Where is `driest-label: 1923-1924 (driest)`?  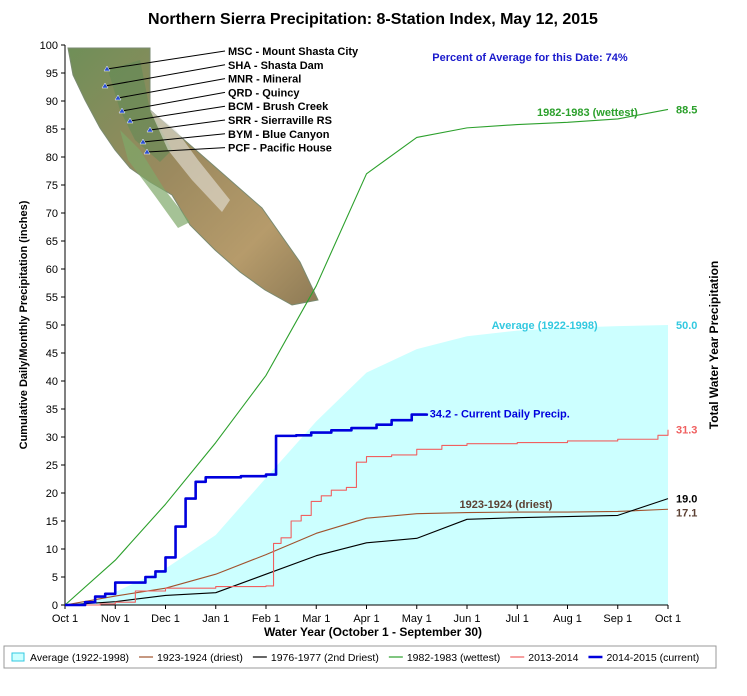 driest-label: 1923-1924 (driest) is located at coordinates (505, 505).